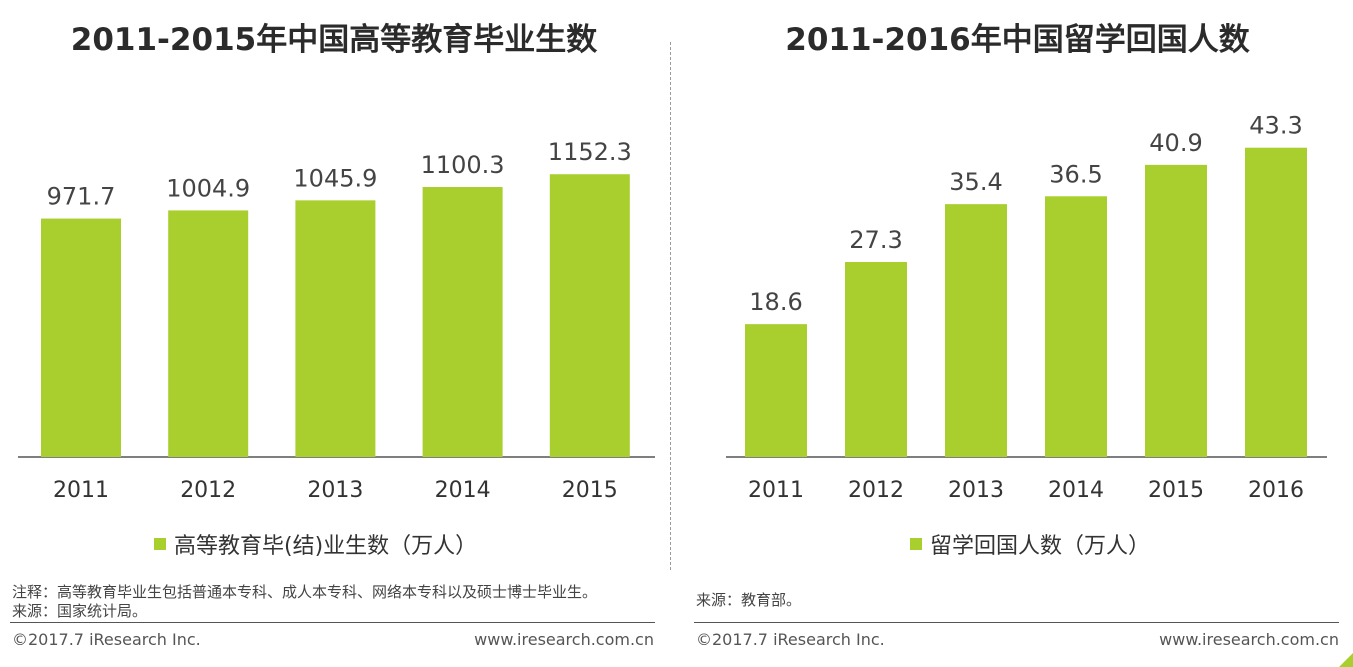  I want to click on left-chart-title: 2011-2015年中国高等教育毕业生数, so click(334, 40).